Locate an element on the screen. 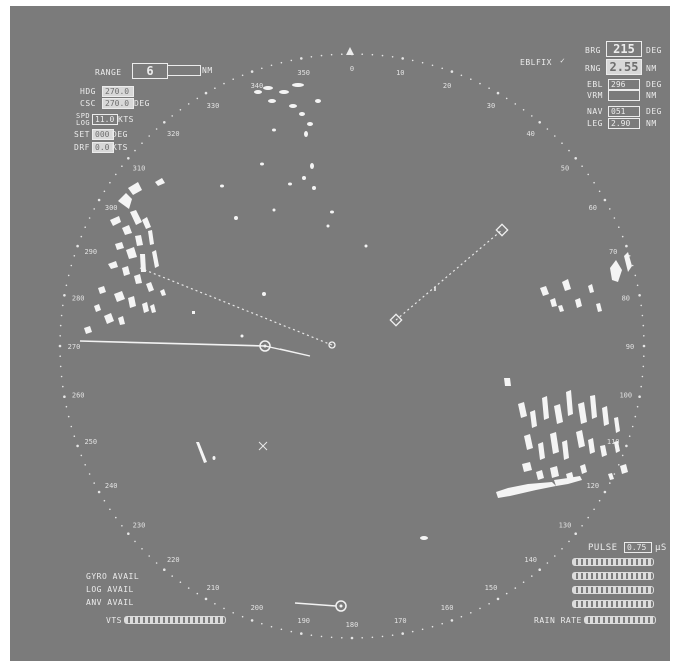 The height and width of the screenshot is (669, 675). brg-value-field: 215 is located at coordinates (624, 49).